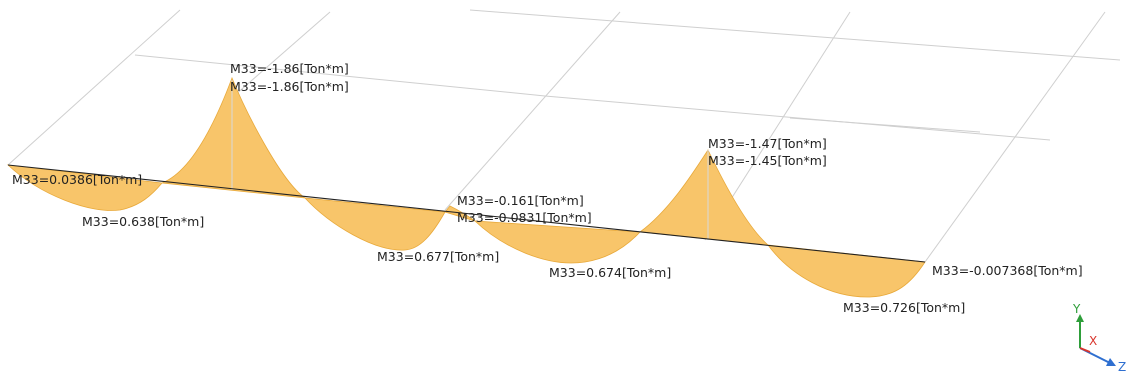 This screenshot has height=382, width=1138. Describe the element at coordinates (143, 221) in the screenshot. I see `moment-label: M33=0.638[Ton*m]` at that location.